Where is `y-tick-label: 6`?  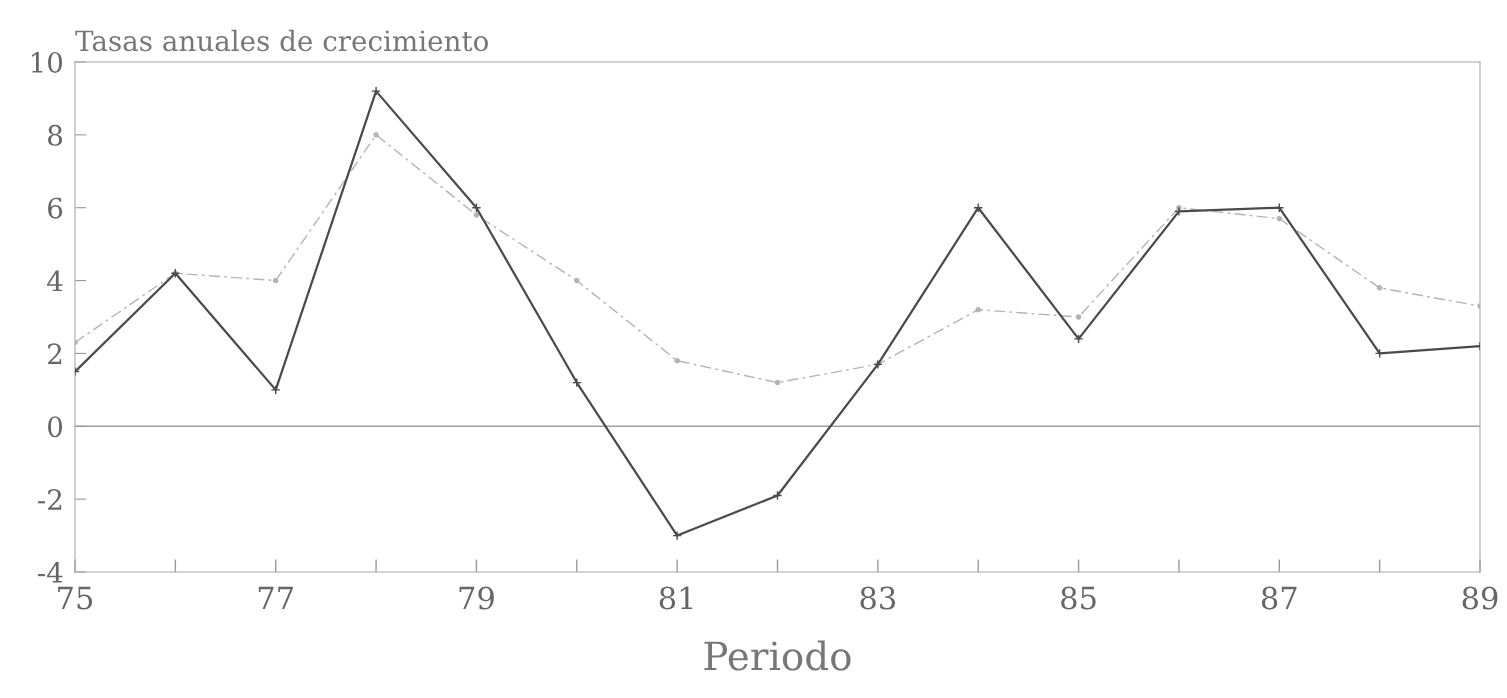 y-tick-label: 6 is located at coordinates (55, 208).